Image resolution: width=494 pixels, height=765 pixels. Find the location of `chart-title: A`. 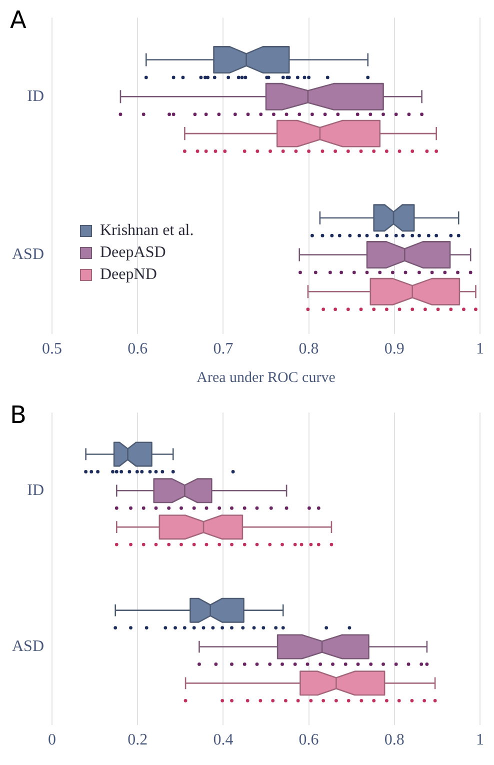

chart-title: A is located at coordinates (18, 20).